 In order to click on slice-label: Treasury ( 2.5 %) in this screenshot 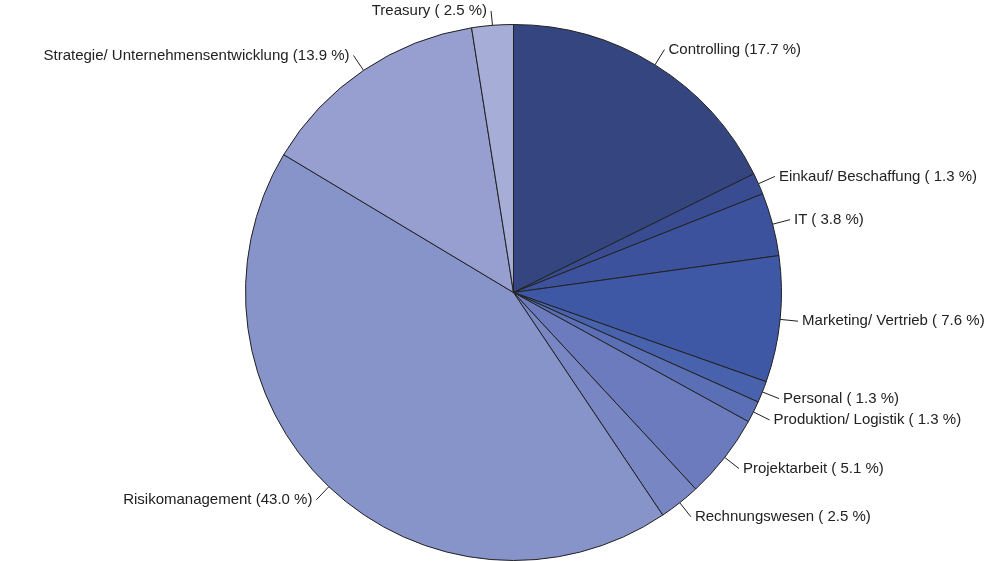, I will do `click(429, 10)`.